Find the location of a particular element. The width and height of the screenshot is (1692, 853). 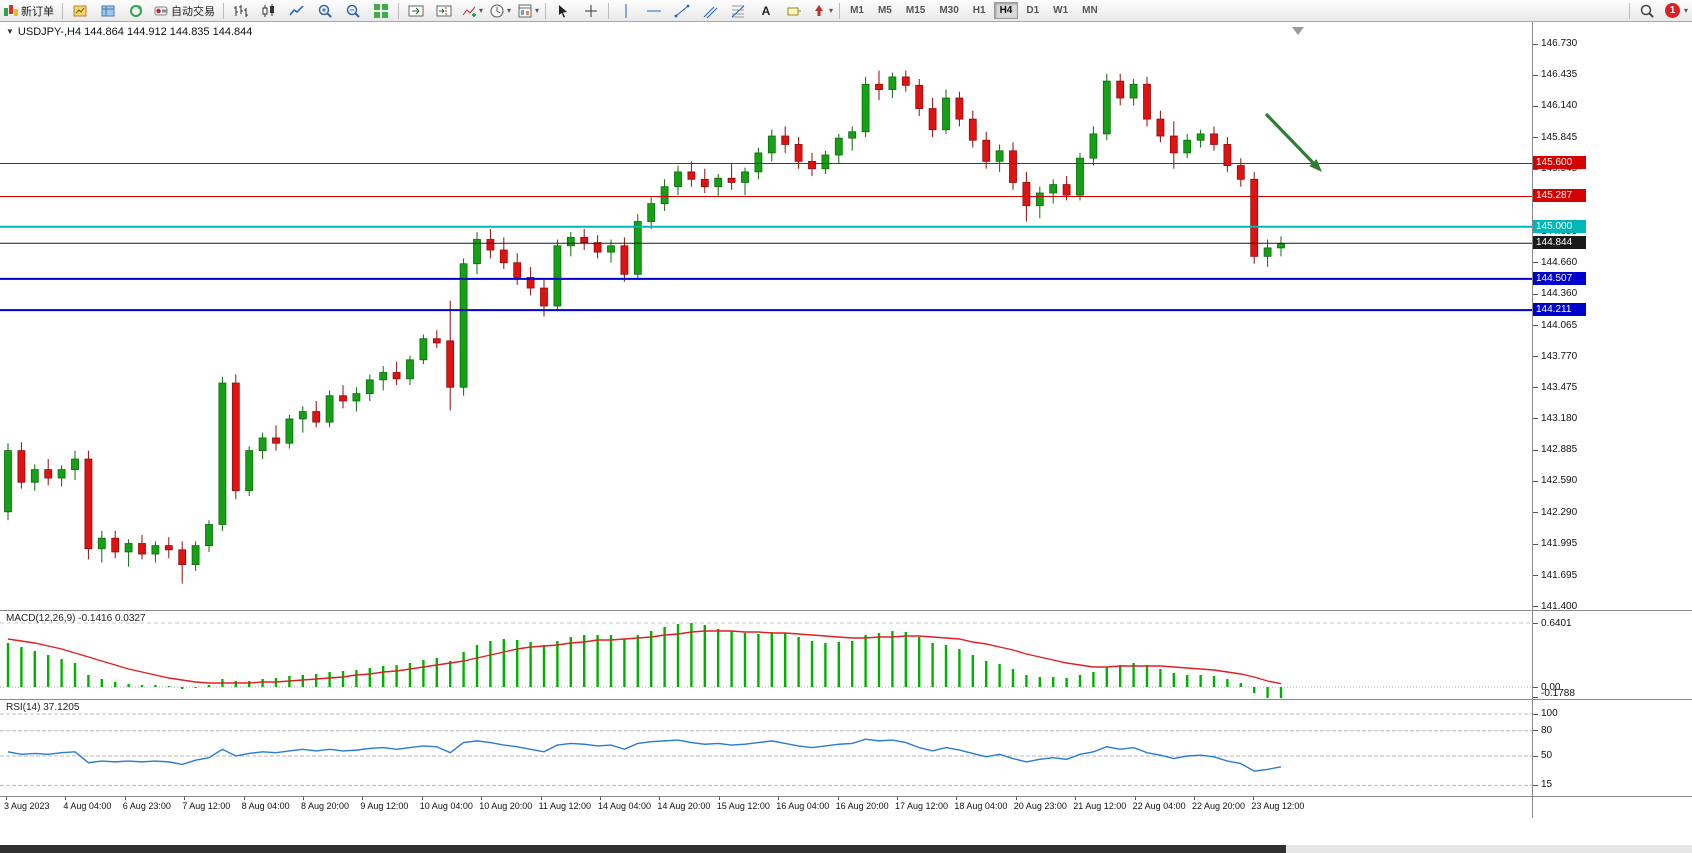

auto-scroll-button is located at coordinates (416, 11).